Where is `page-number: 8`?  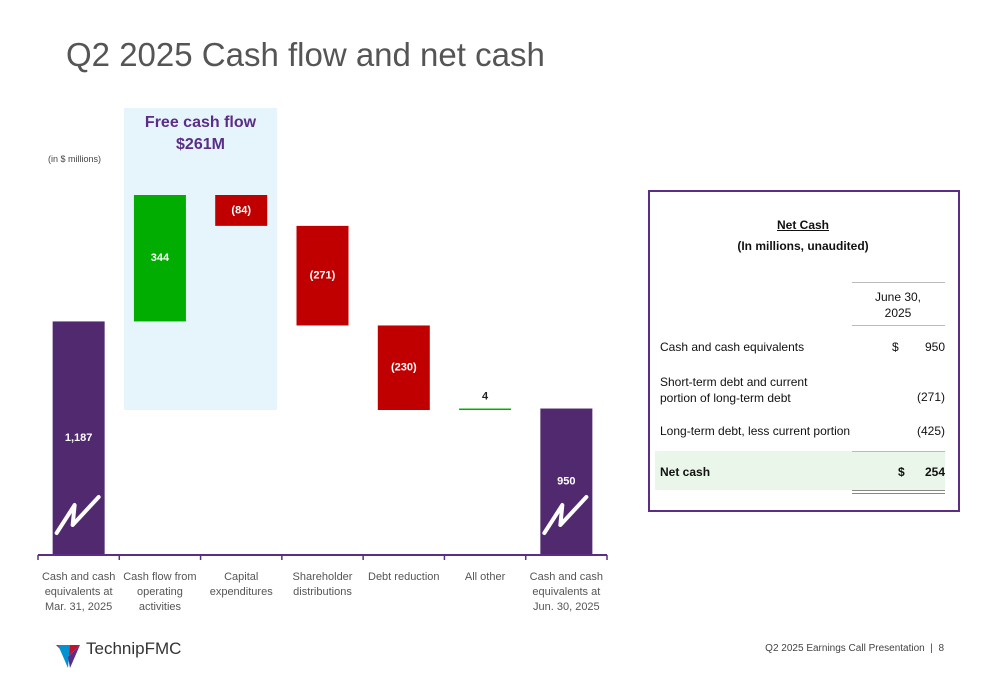
page-number: 8 is located at coordinates (941, 648).